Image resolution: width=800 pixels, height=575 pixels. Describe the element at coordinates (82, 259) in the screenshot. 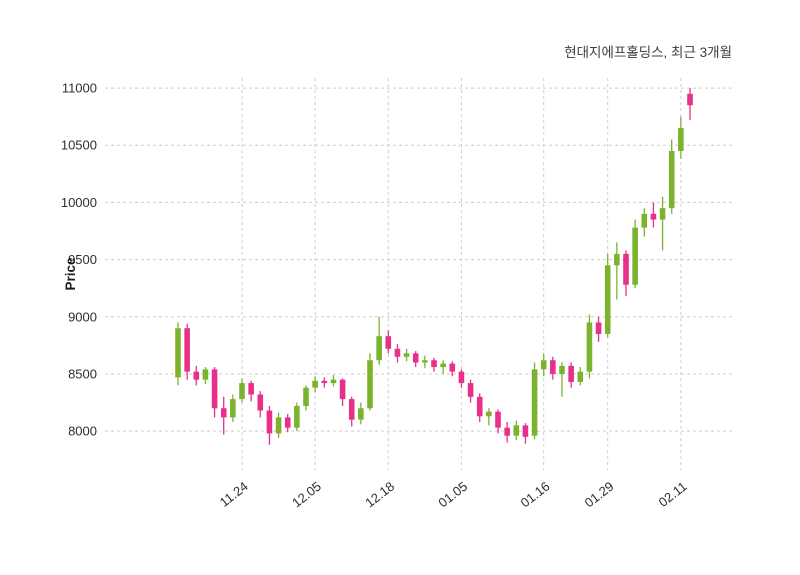

I see `y-tick-label: 9500` at that location.